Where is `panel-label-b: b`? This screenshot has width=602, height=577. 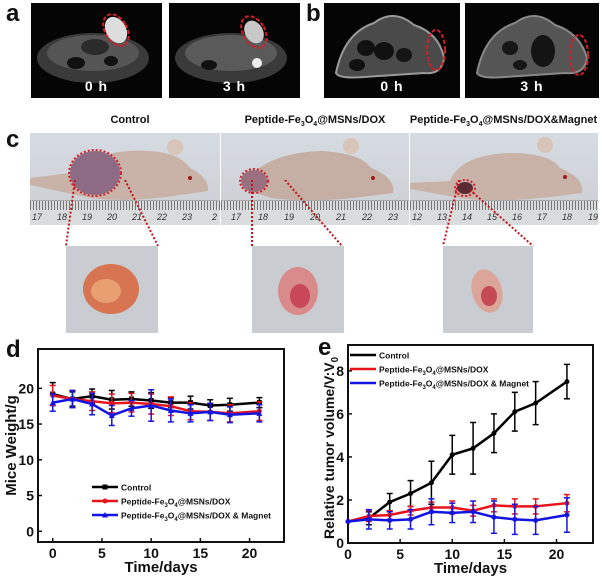 panel-label-b: b is located at coordinates (313, 13).